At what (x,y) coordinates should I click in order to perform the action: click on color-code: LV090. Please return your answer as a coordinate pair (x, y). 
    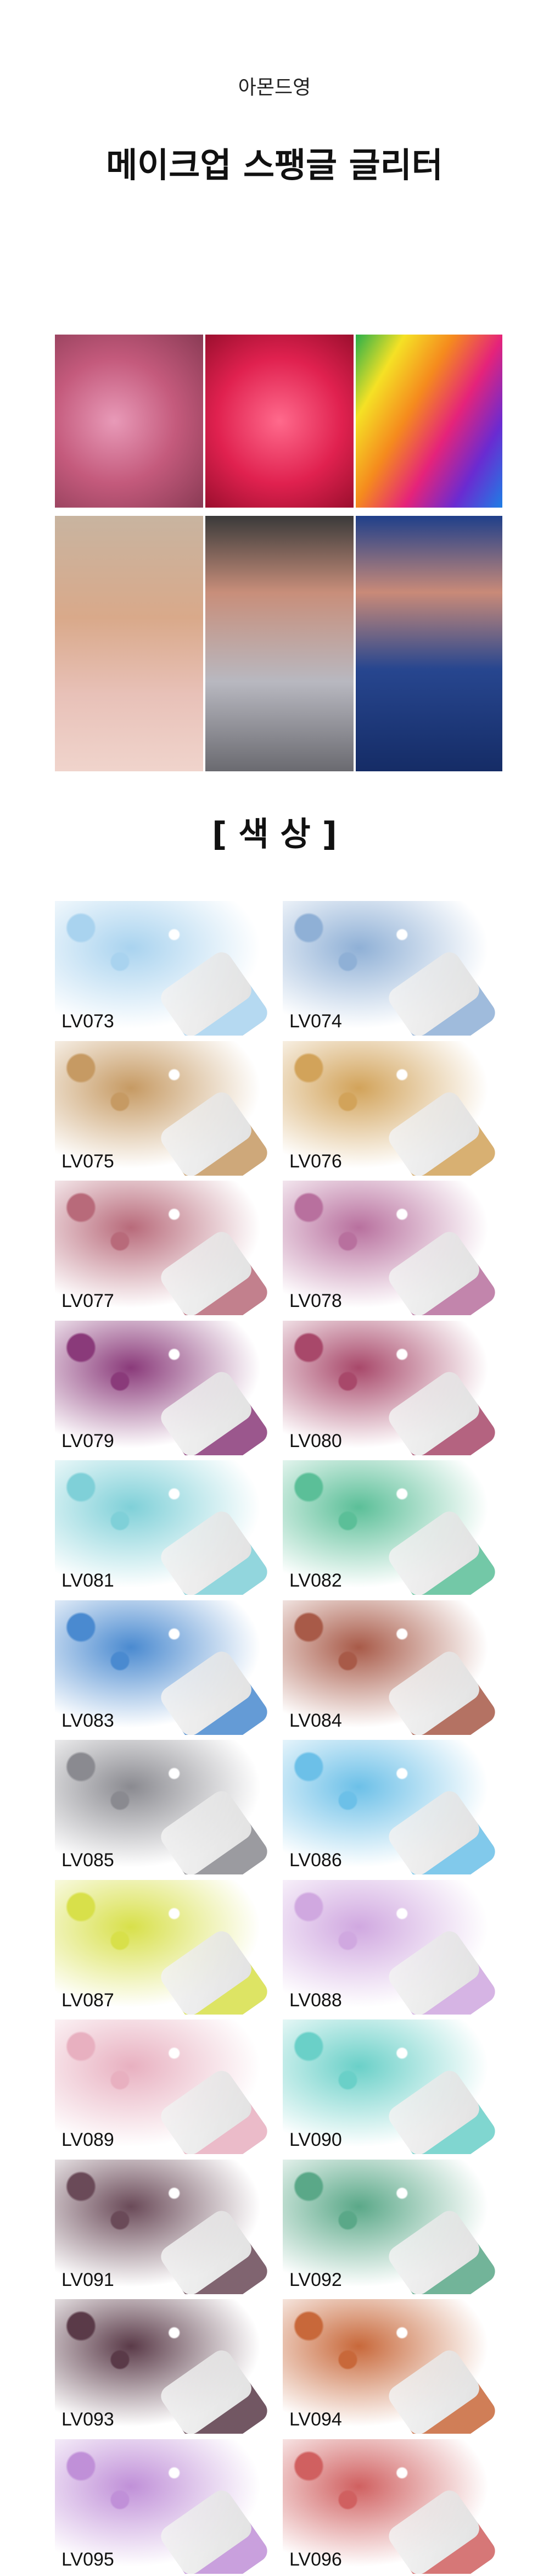
    Looking at the image, I should click on (315, 2139).